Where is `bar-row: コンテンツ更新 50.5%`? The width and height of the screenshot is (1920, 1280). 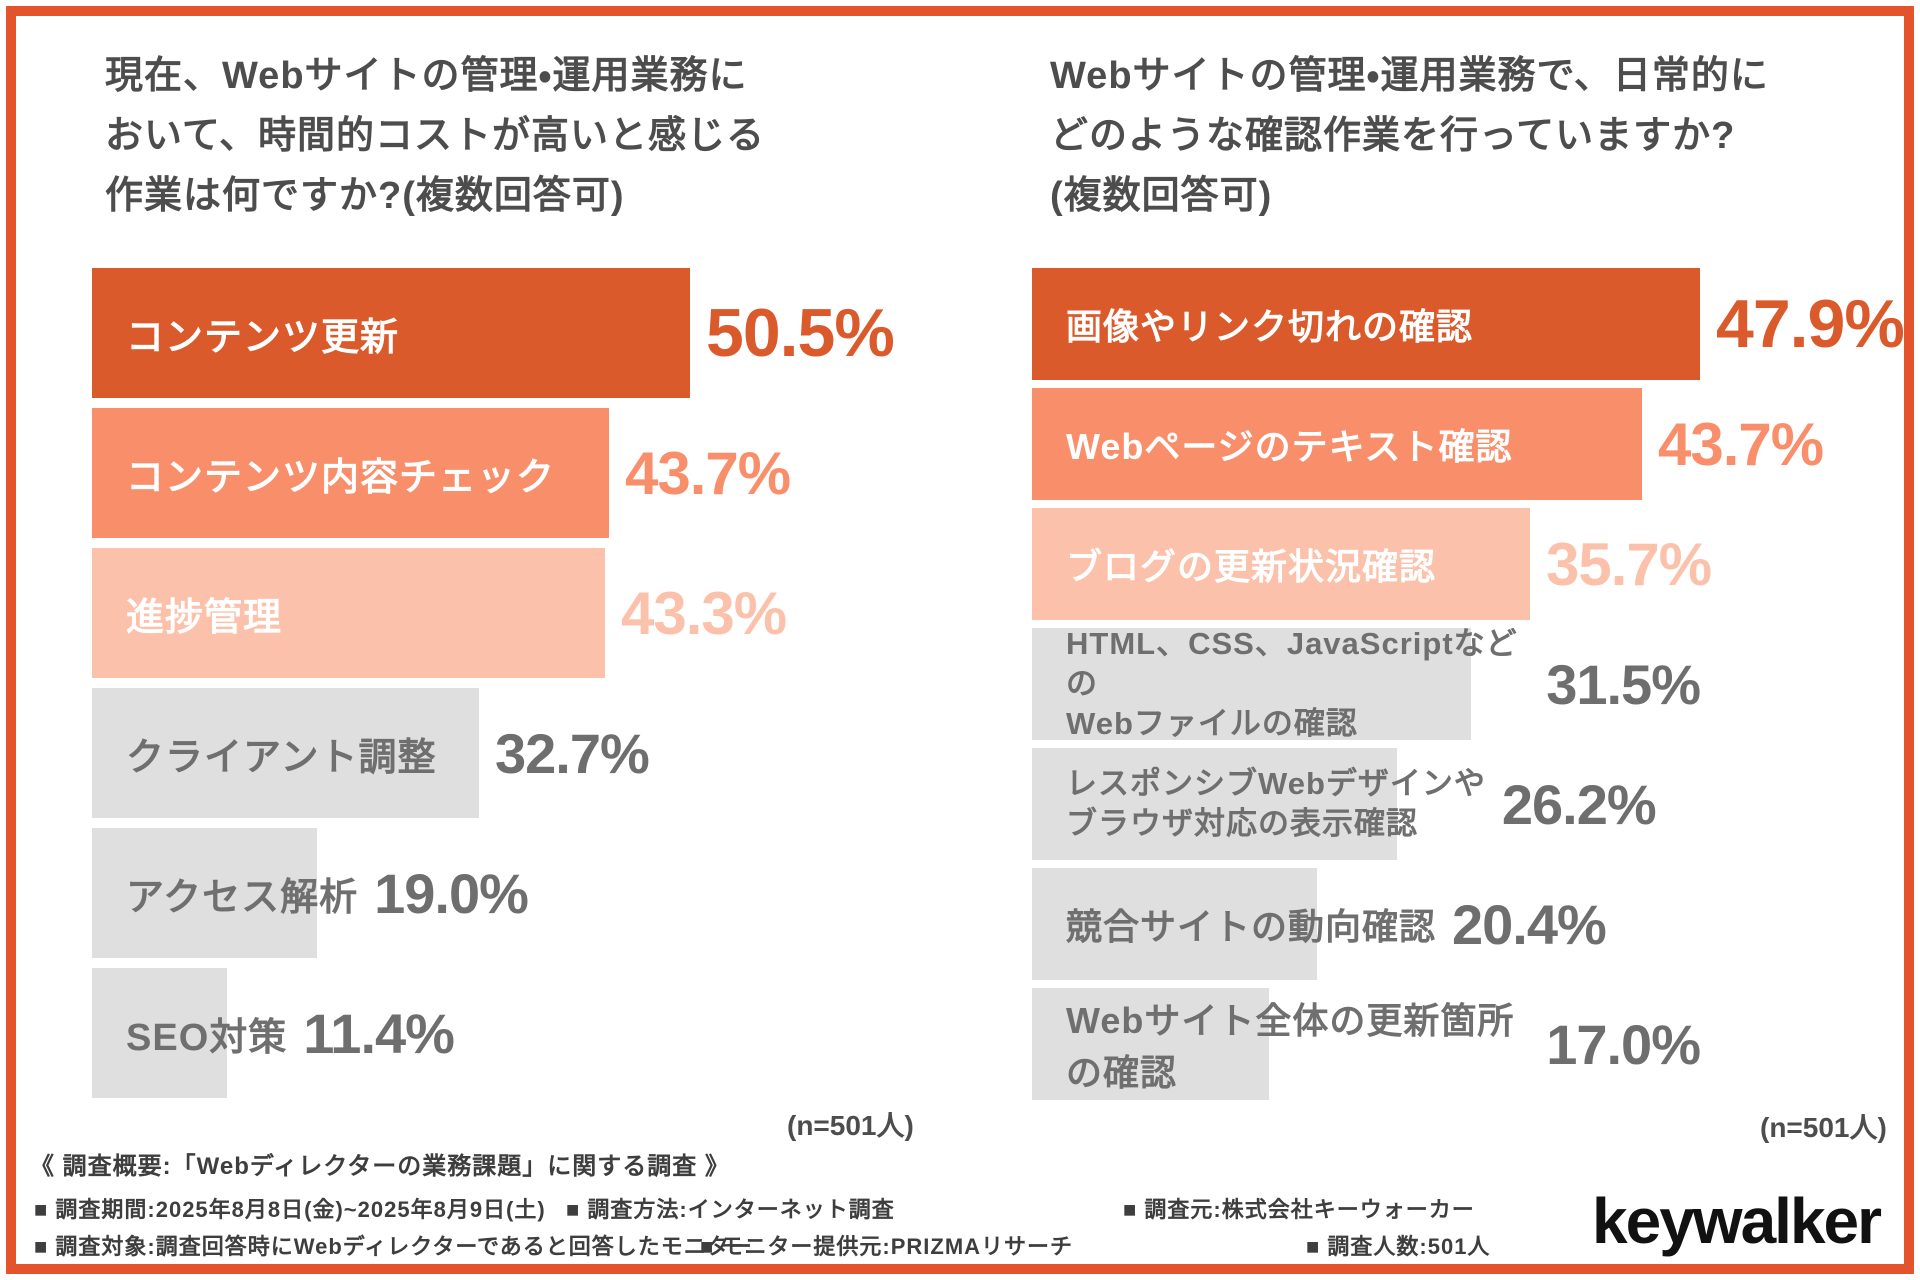 bar-row: コンテンツ更新 50.5% is located at coordinates (493, 333).